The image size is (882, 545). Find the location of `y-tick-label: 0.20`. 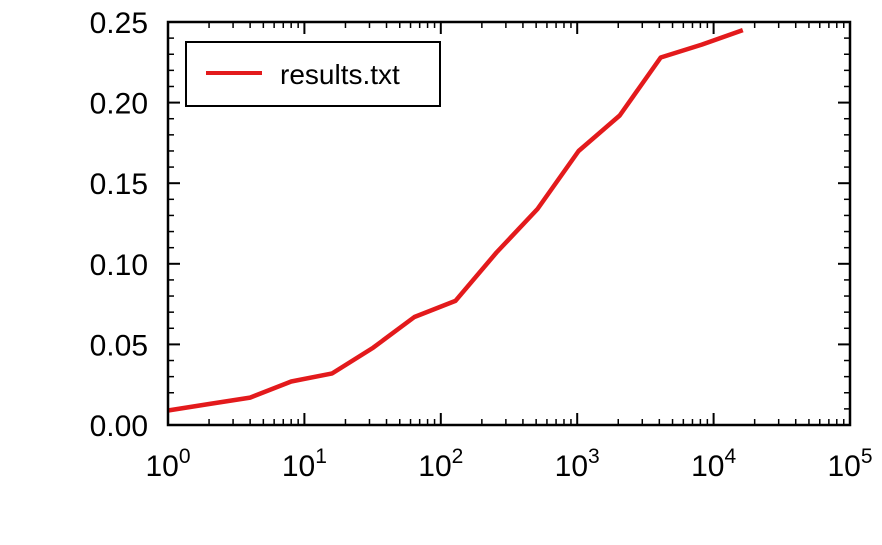

y-tick-label: 0.20 is located at coordinates (119, 104).